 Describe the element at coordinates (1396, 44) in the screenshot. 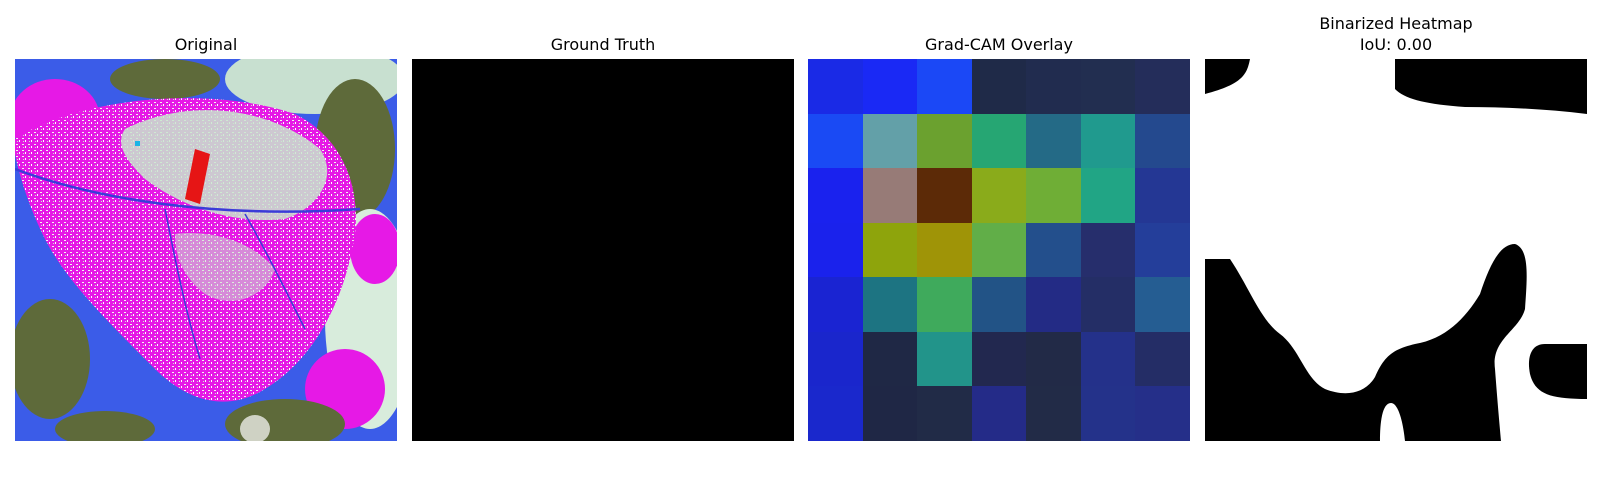

I see `iou-label: IoU: 0.00` at that location.